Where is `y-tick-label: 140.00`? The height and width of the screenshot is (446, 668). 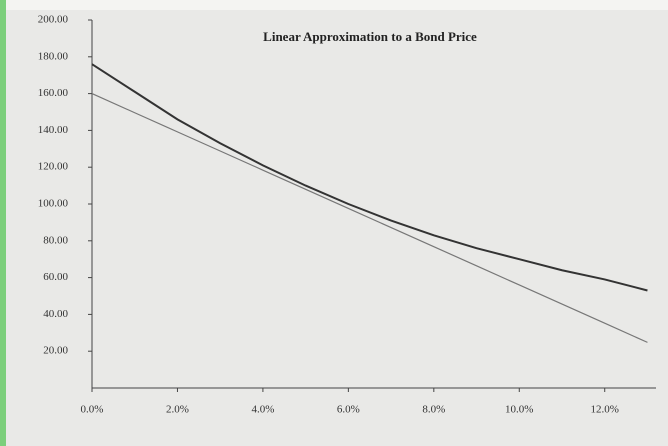
y-tick-label: 140.00 is located at coordinates (53, 130).